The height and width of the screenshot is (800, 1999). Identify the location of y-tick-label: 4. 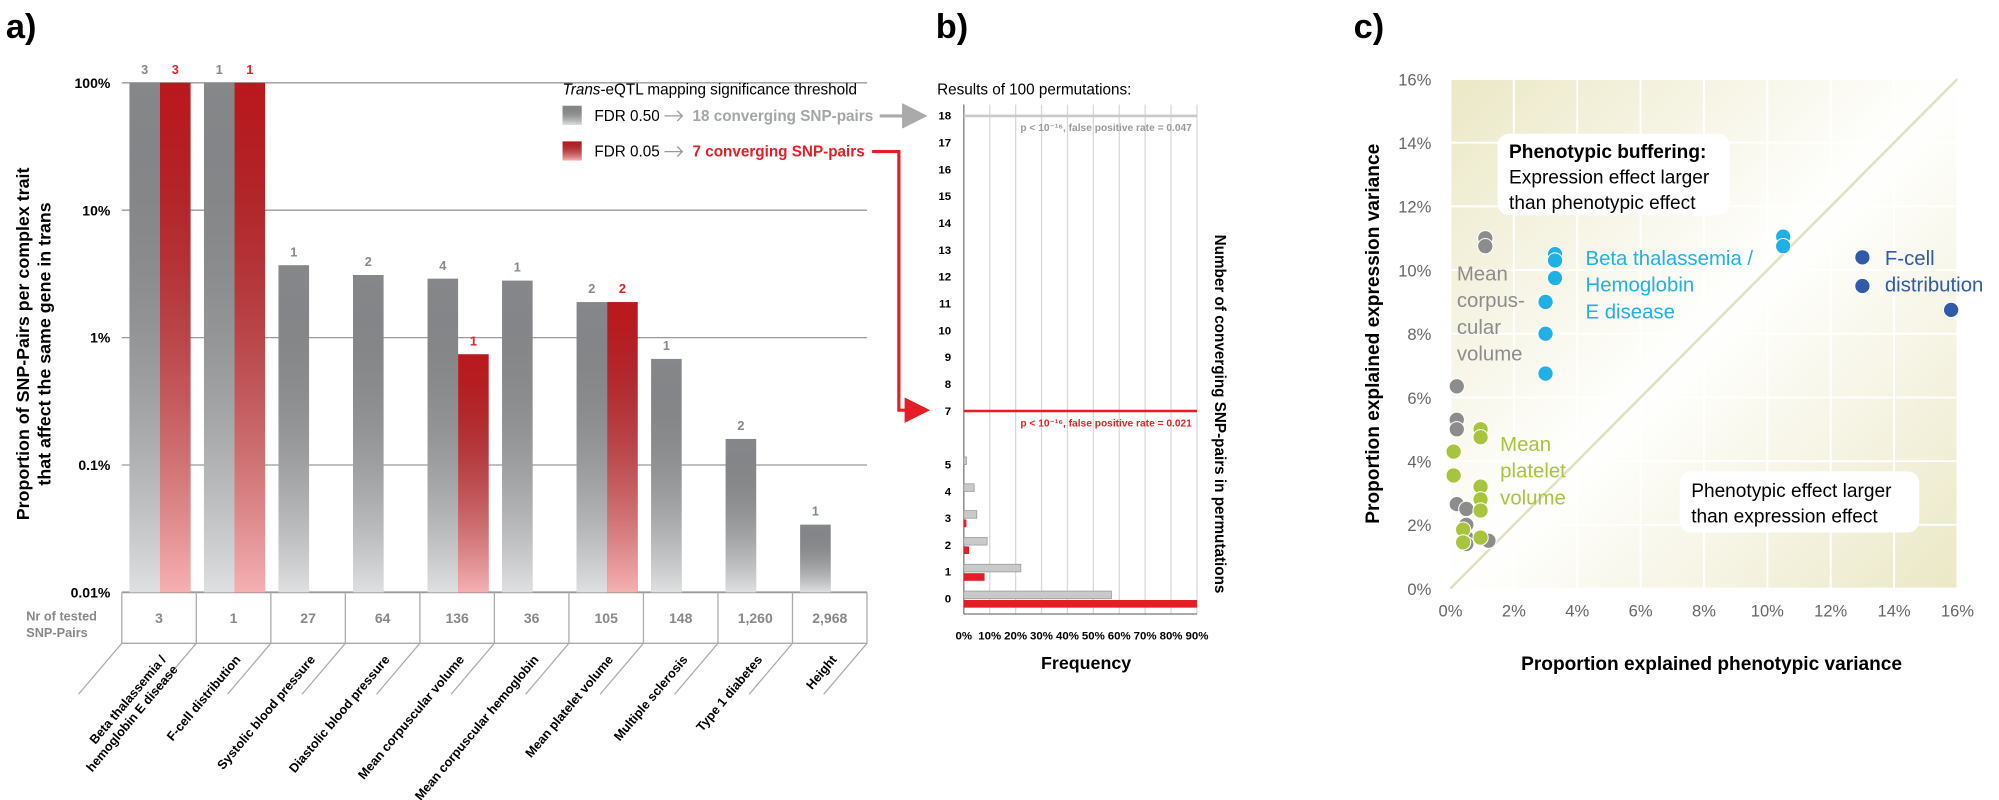
(948, 492).